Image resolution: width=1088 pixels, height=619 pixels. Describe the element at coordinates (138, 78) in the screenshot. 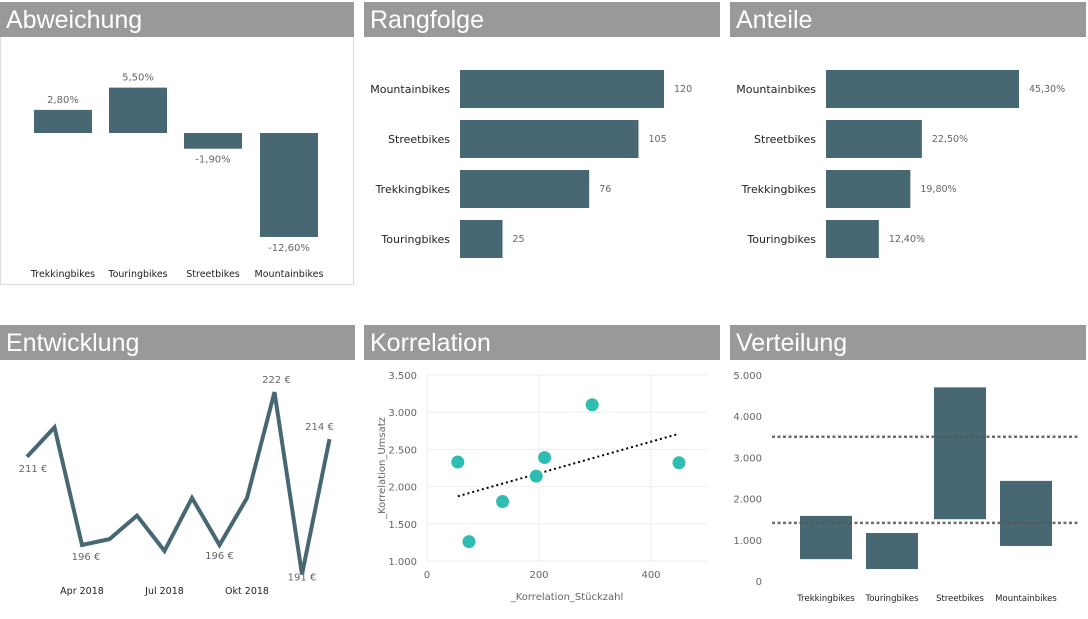

I see `data-label: 5,50%` at that location.